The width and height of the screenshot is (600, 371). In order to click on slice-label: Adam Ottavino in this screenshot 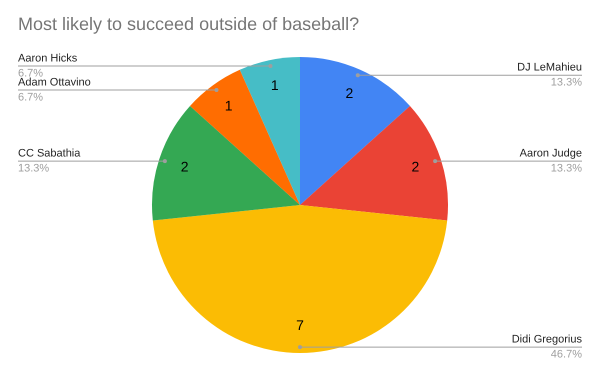, I will do `click(54, 82)`.